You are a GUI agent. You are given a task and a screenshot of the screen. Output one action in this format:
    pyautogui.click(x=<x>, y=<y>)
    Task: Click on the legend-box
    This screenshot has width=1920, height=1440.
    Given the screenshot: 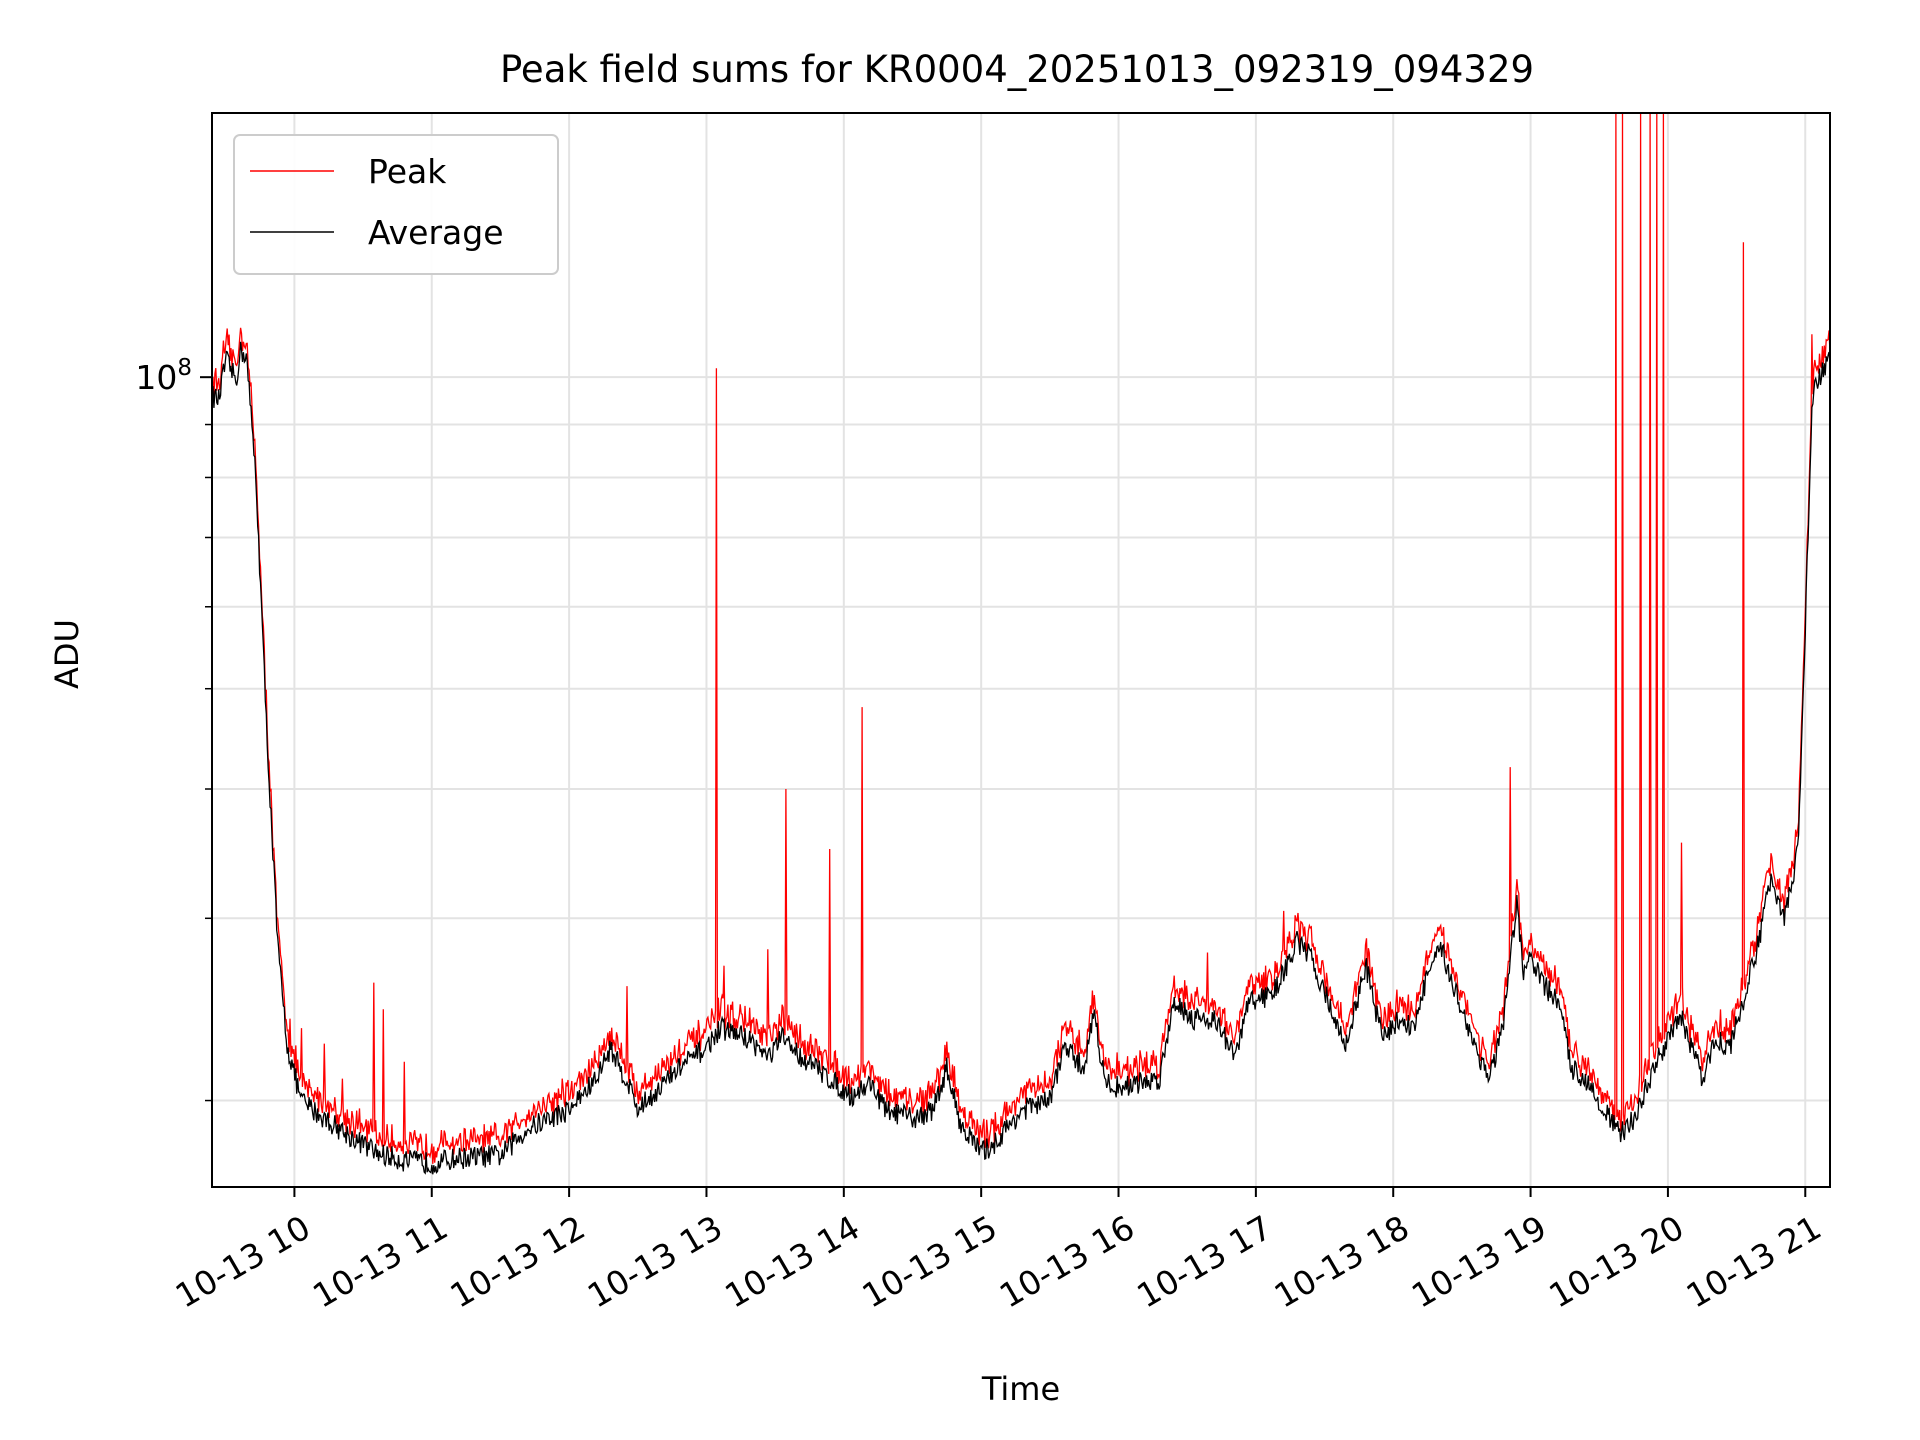 What is the action you would take?
    pyautogui.click(x=396, y=204)
    